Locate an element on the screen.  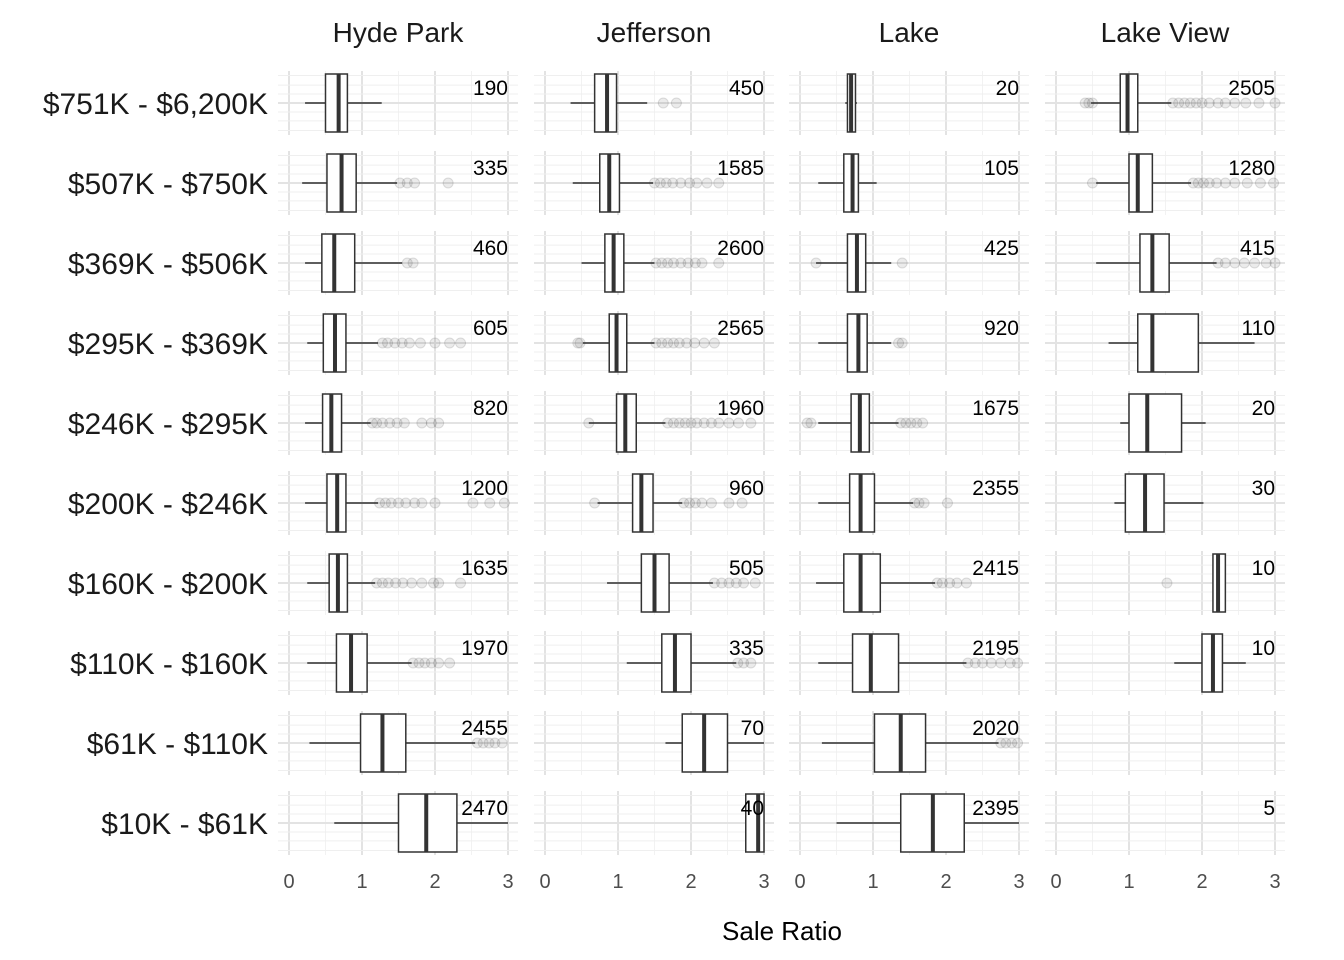
row-label: $295K - $369K is located at coordinates (168, 344).